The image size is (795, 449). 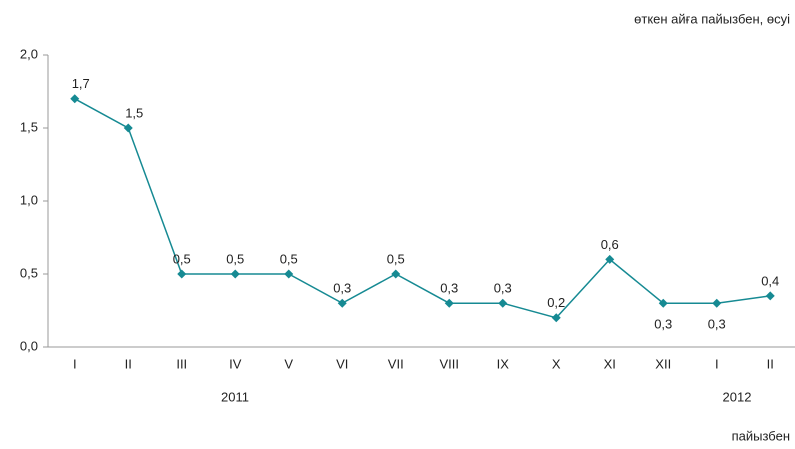 I want to click on x-tick-label: III, so click(x=181, y=363).